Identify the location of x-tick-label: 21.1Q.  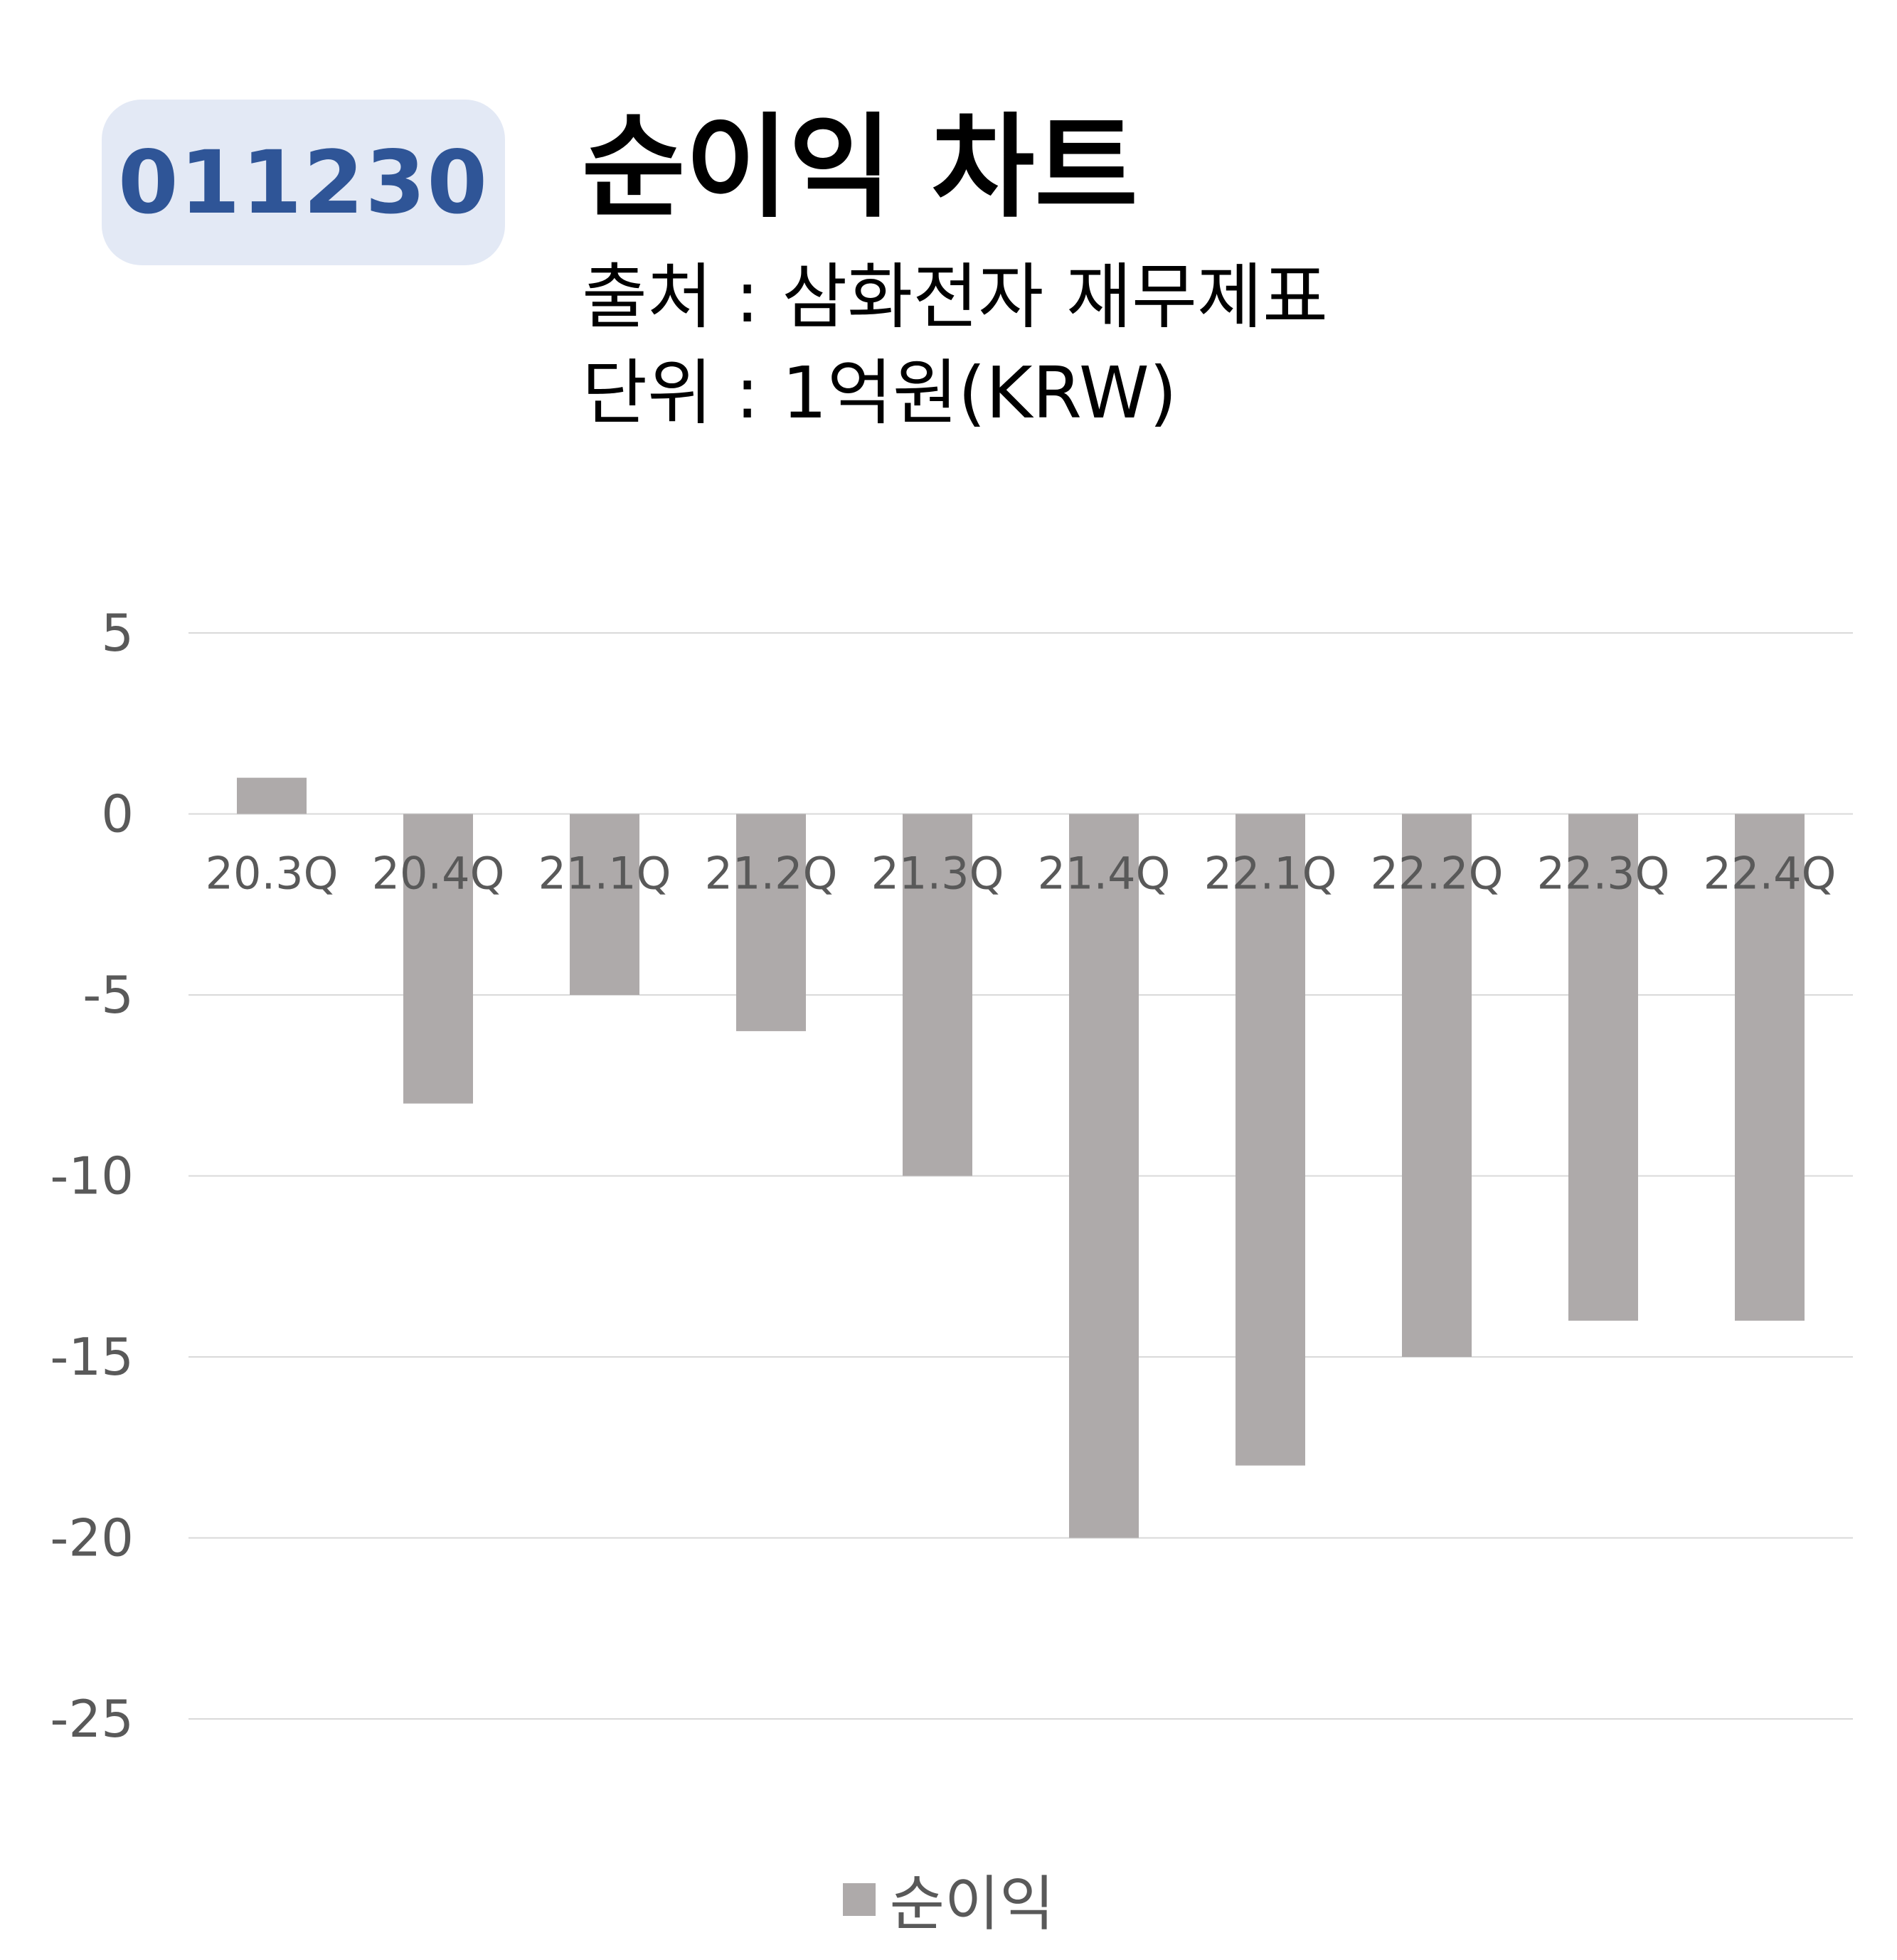
(605, 874).